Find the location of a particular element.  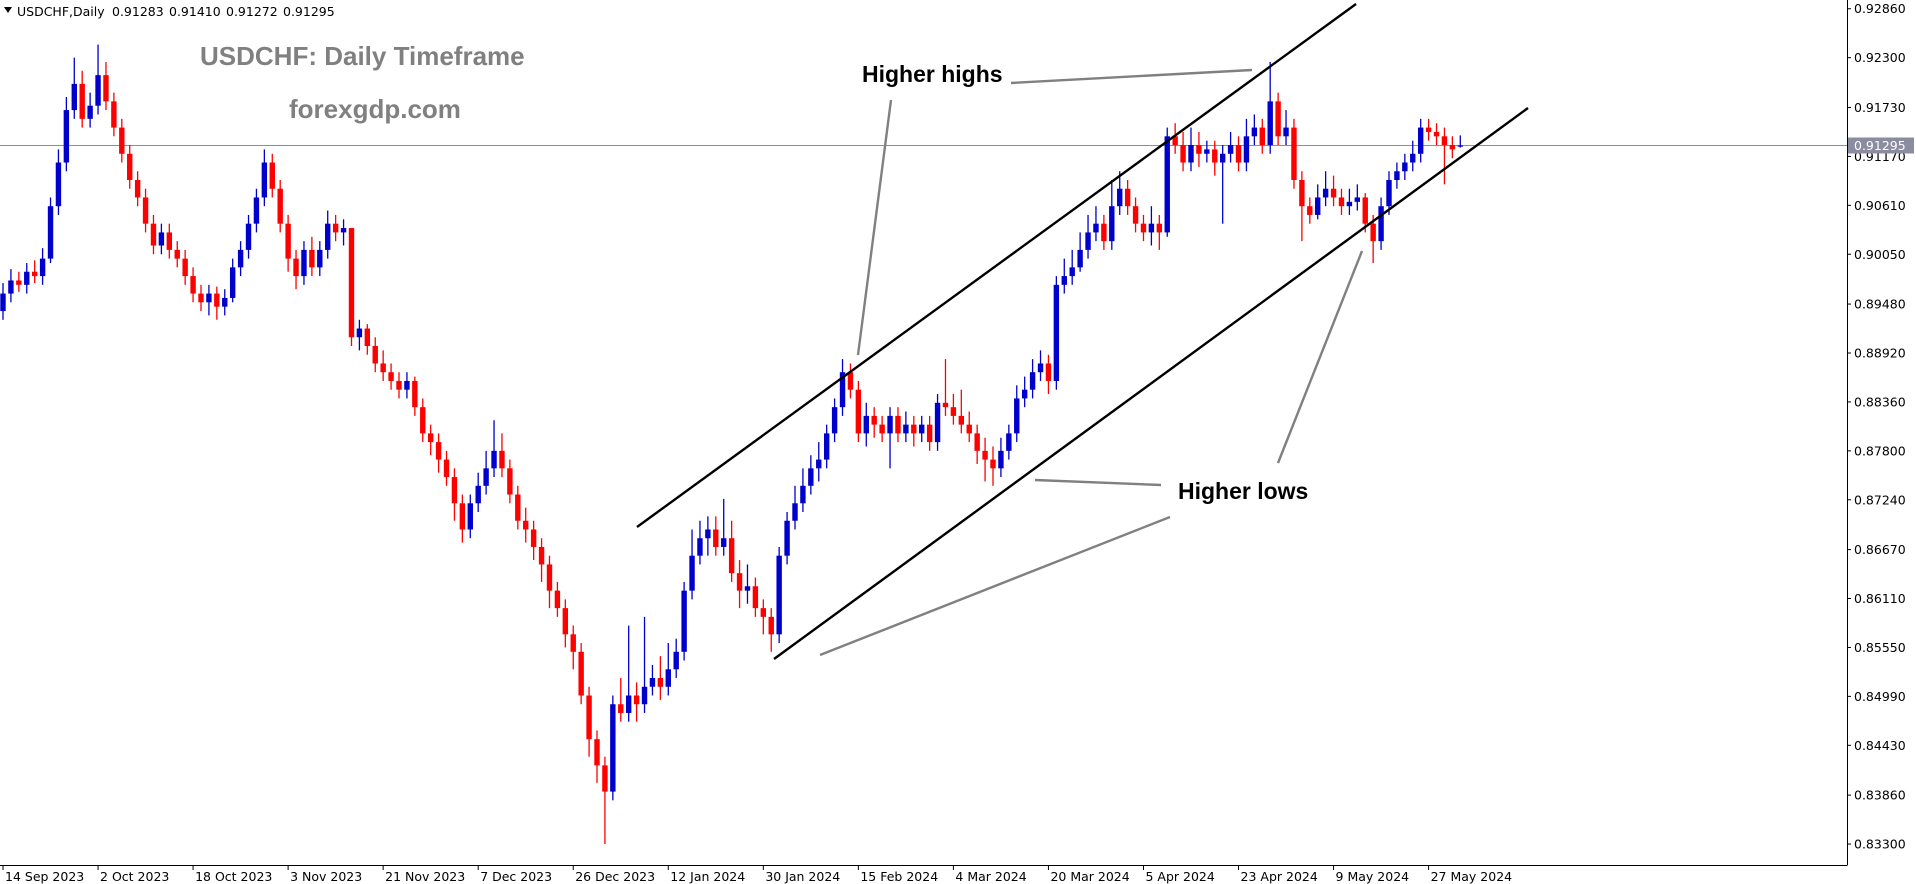

y-tick-label: 0.90610 is located at coordinates (1880, 205).